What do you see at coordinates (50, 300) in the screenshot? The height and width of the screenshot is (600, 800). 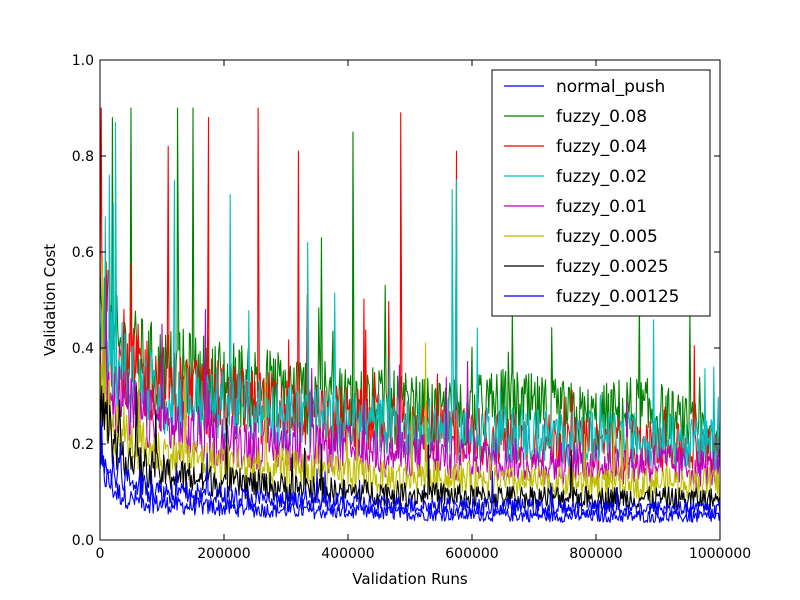 I see `y-axis-label: Validation Cost` at bounding box center [50, 300].